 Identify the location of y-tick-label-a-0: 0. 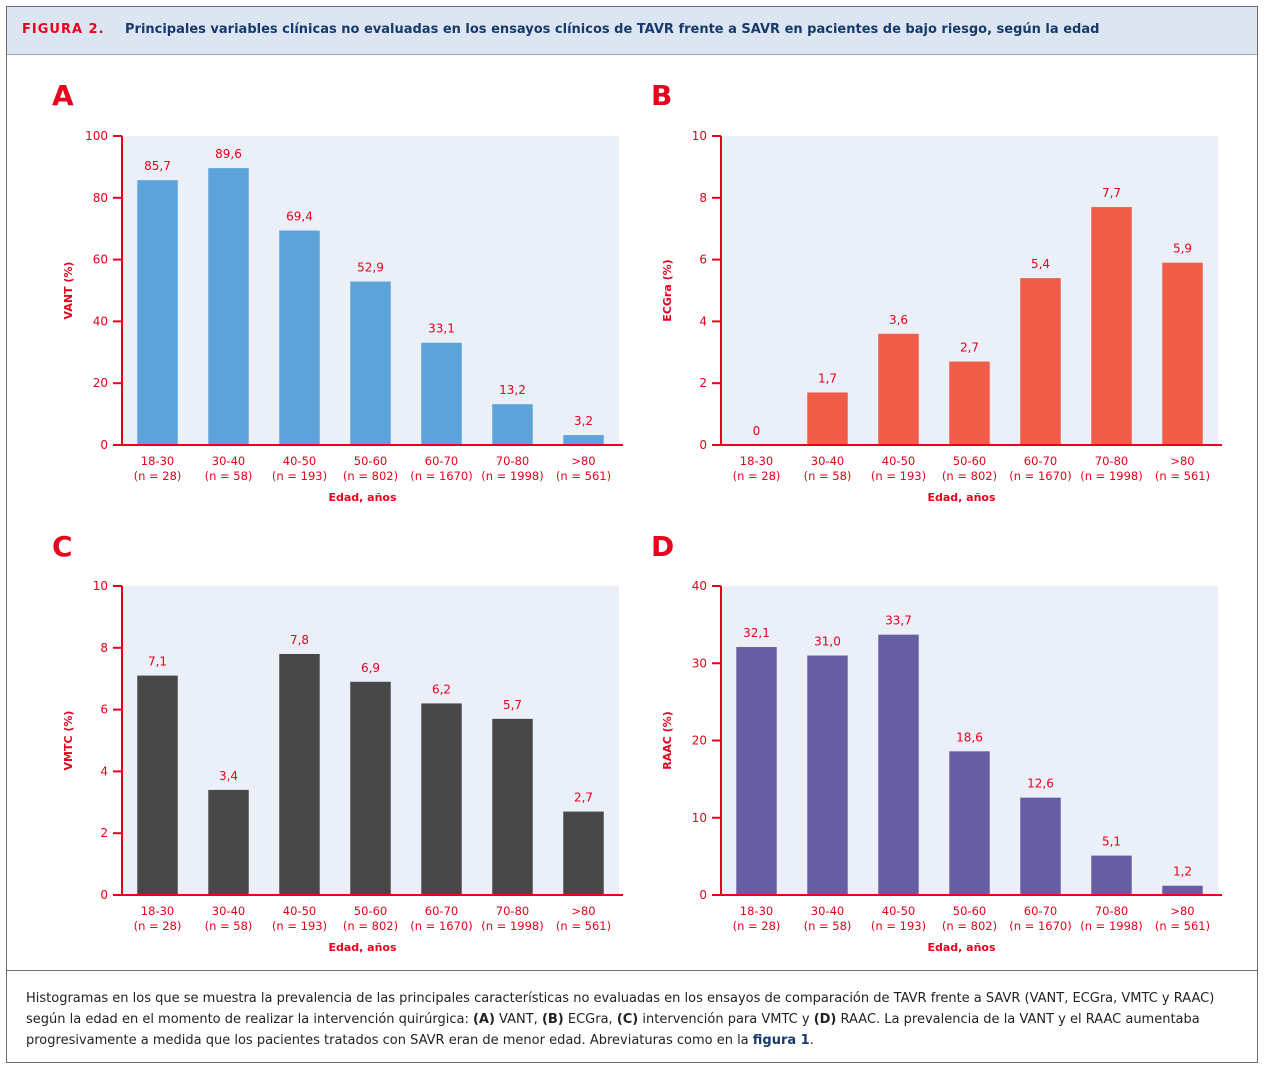
(104, 445).